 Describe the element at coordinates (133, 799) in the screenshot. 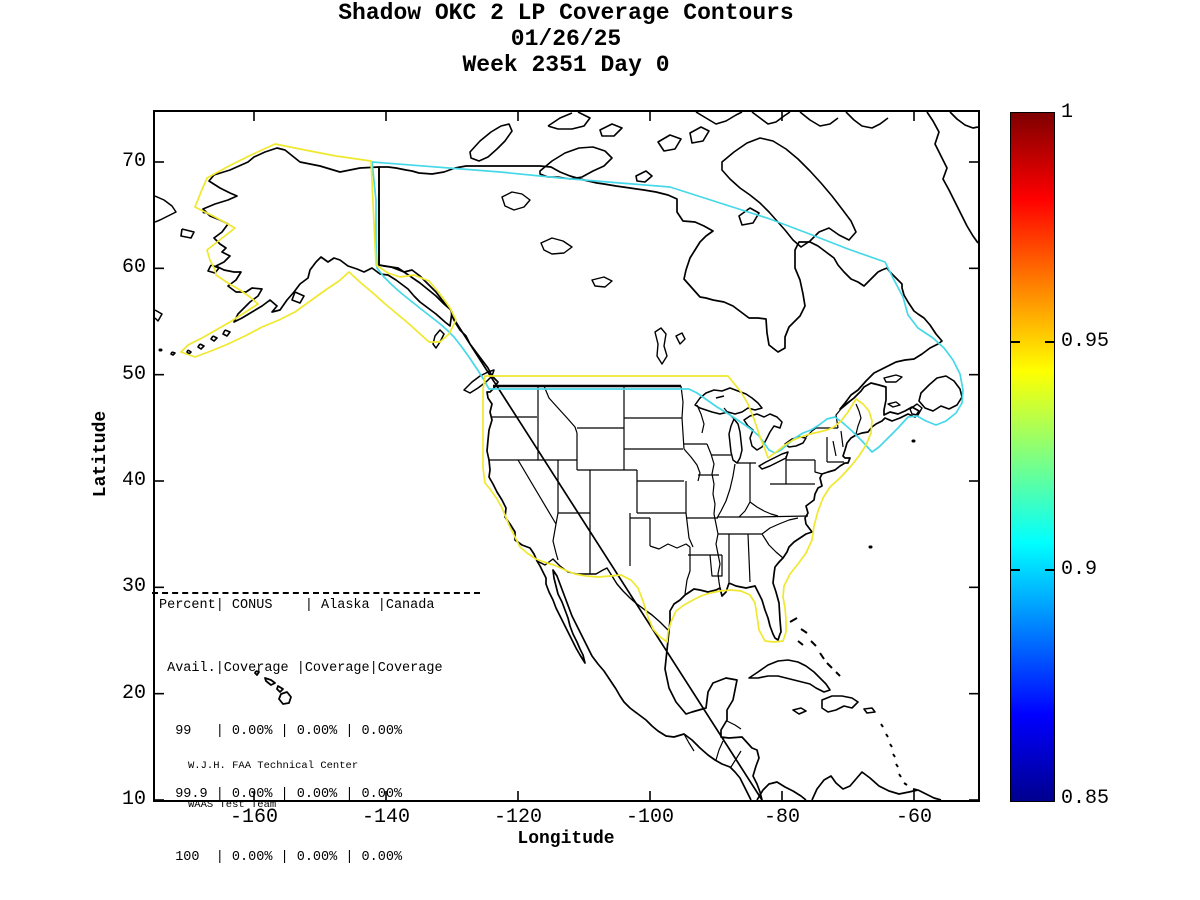

I see `y-tick-label: 10` at that location.